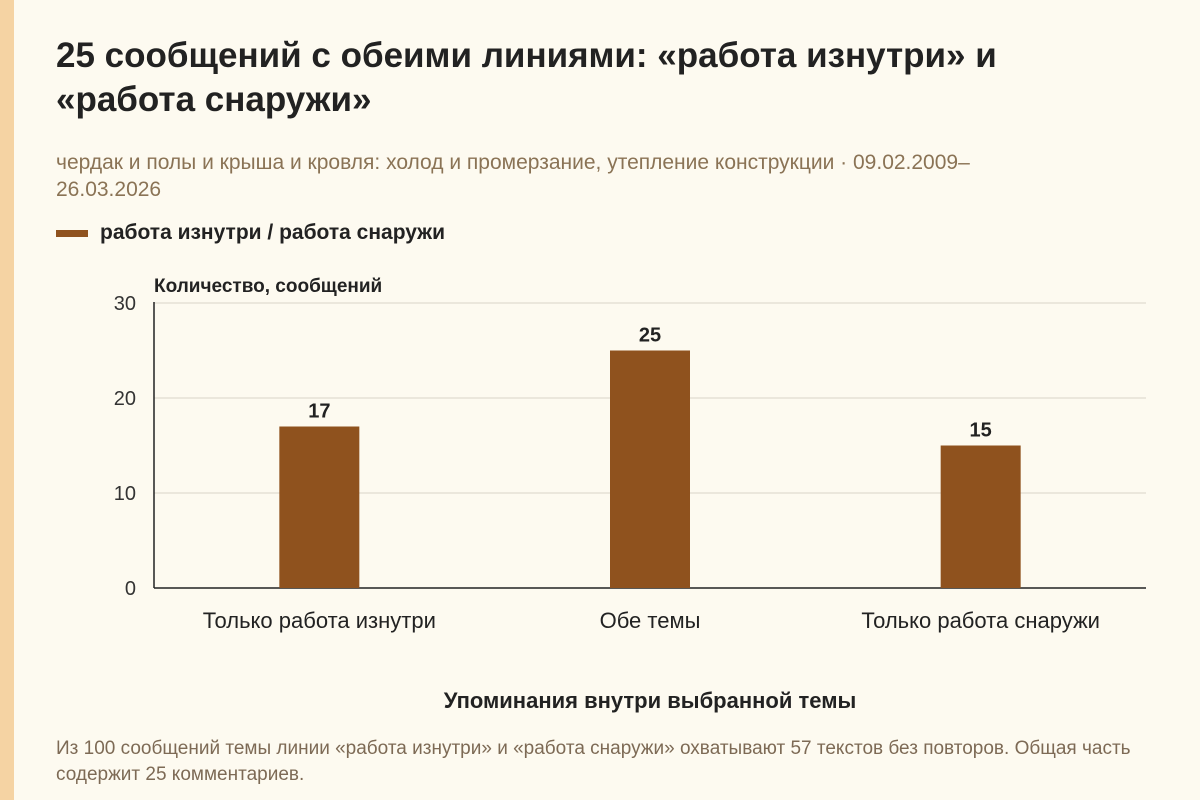 This screenshot has height=800, width=1200. Describe the element at coordinates (650, 336) in the screenshot. I see `bar-value-label: 25` at that location.